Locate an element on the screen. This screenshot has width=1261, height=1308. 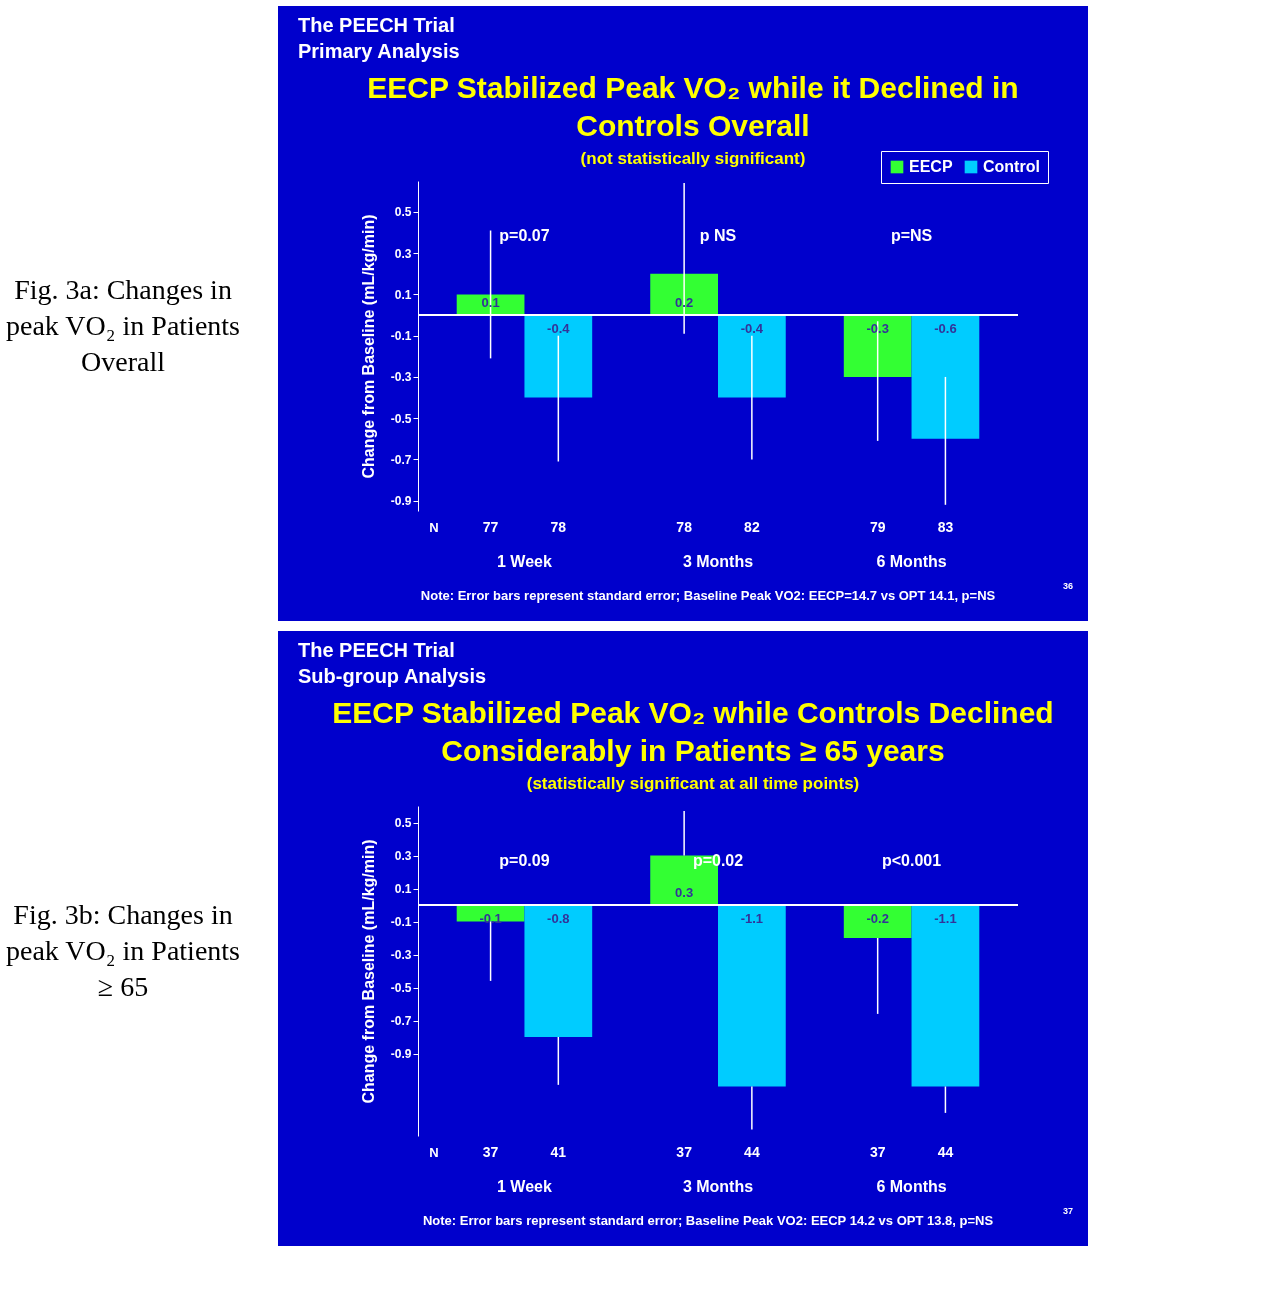
annotation: p=0.07 is located at coordinates (524, 235).